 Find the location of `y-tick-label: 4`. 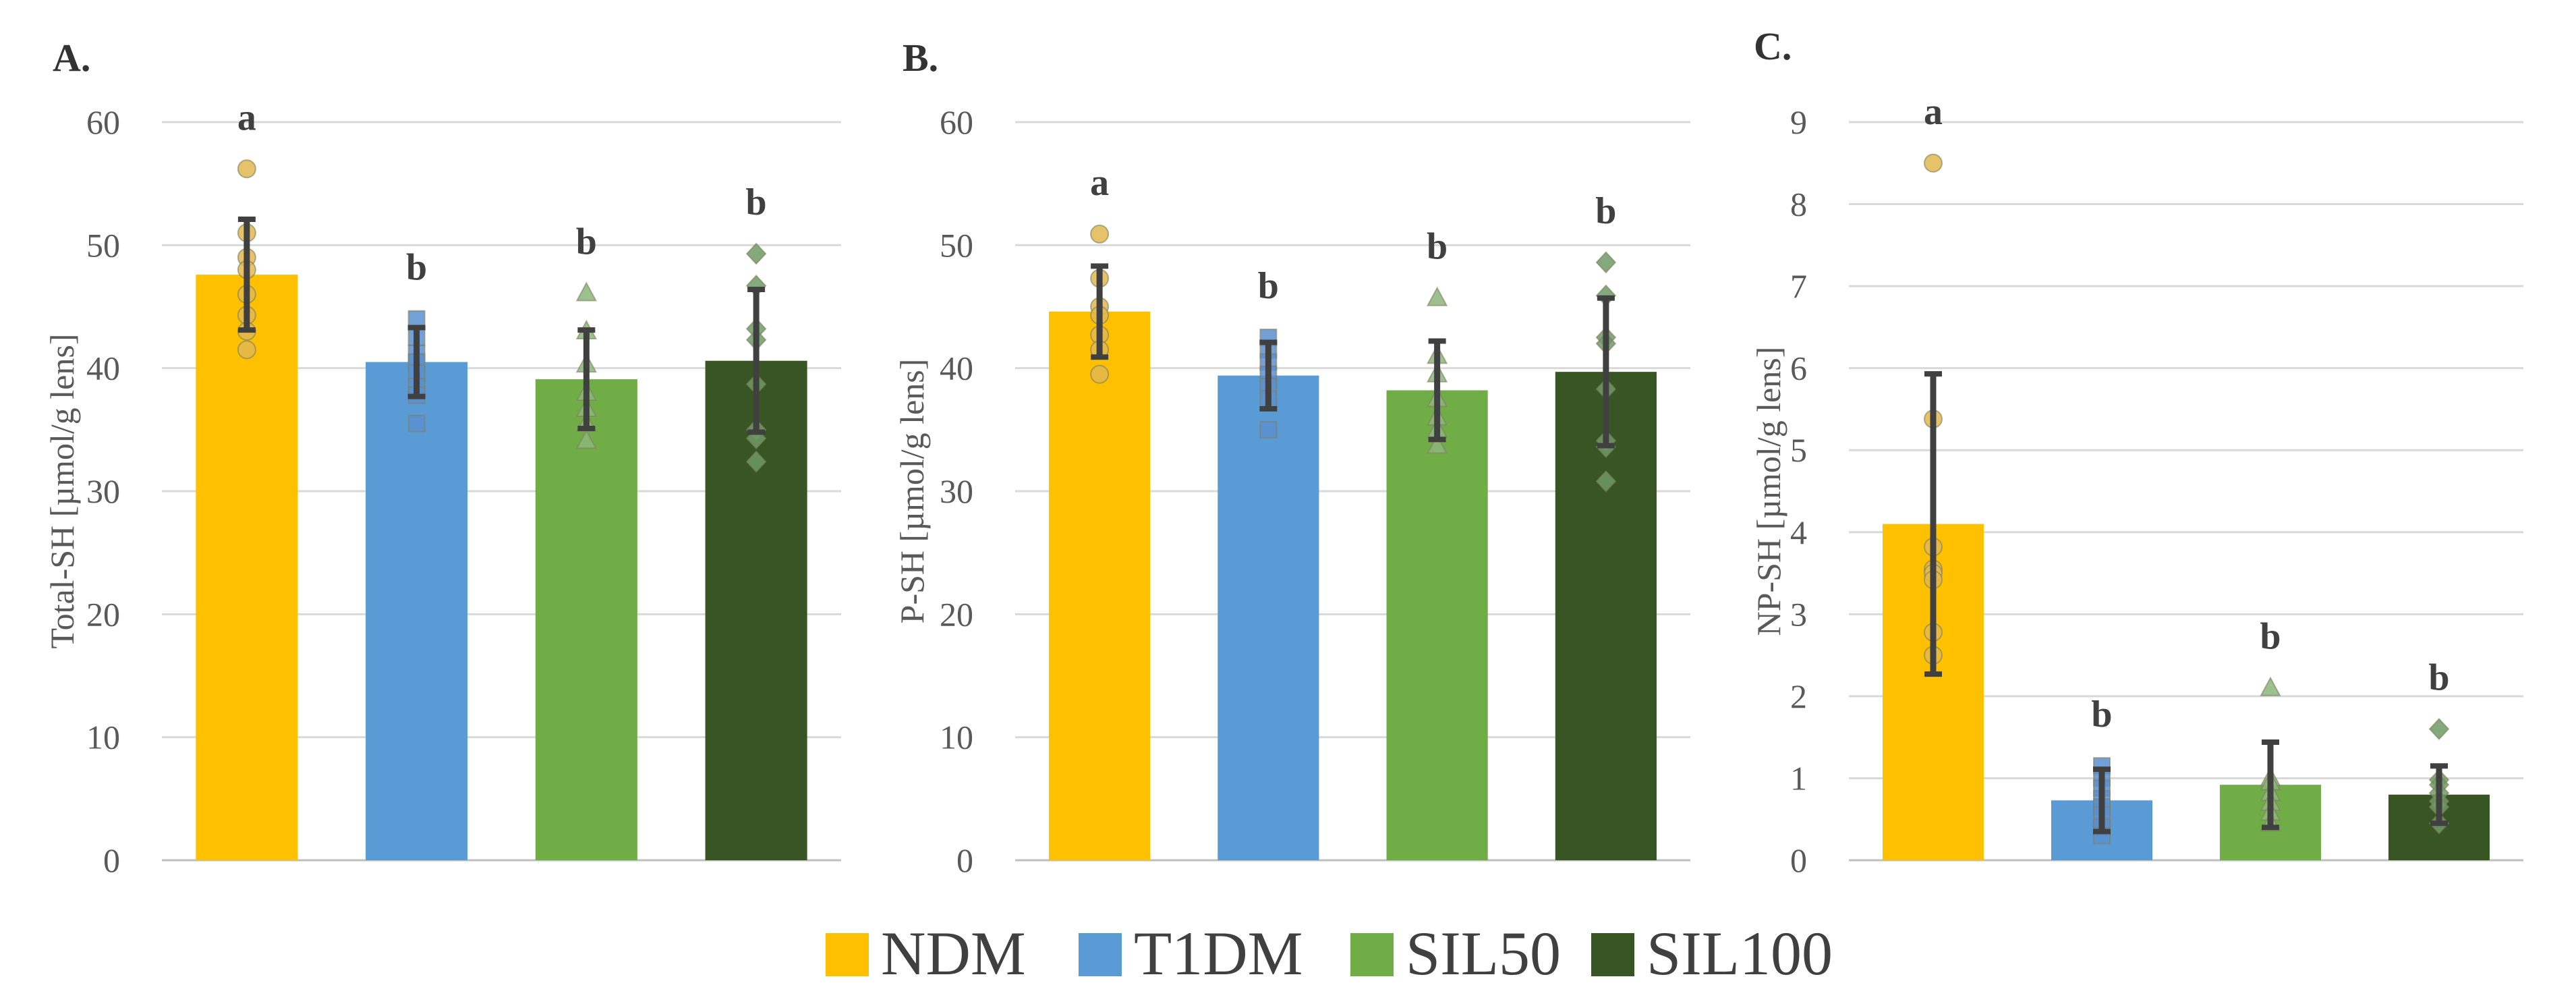

y-tick-label: 4 is located at coordinates (1798, 532).